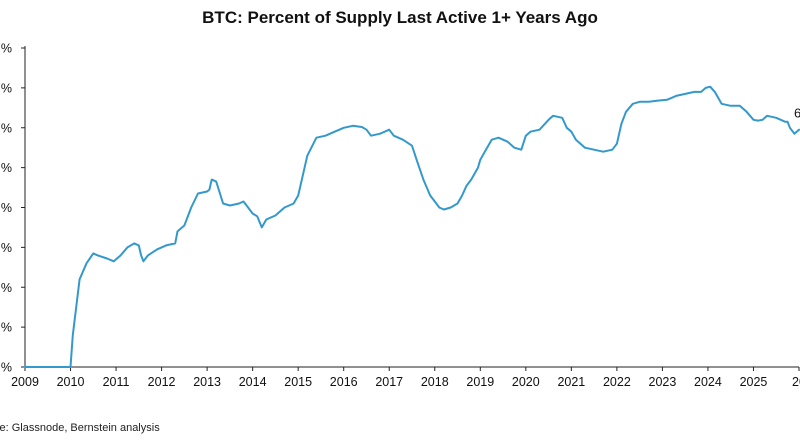  I want to click on x-tick-label: 2021, so click(571, 382).